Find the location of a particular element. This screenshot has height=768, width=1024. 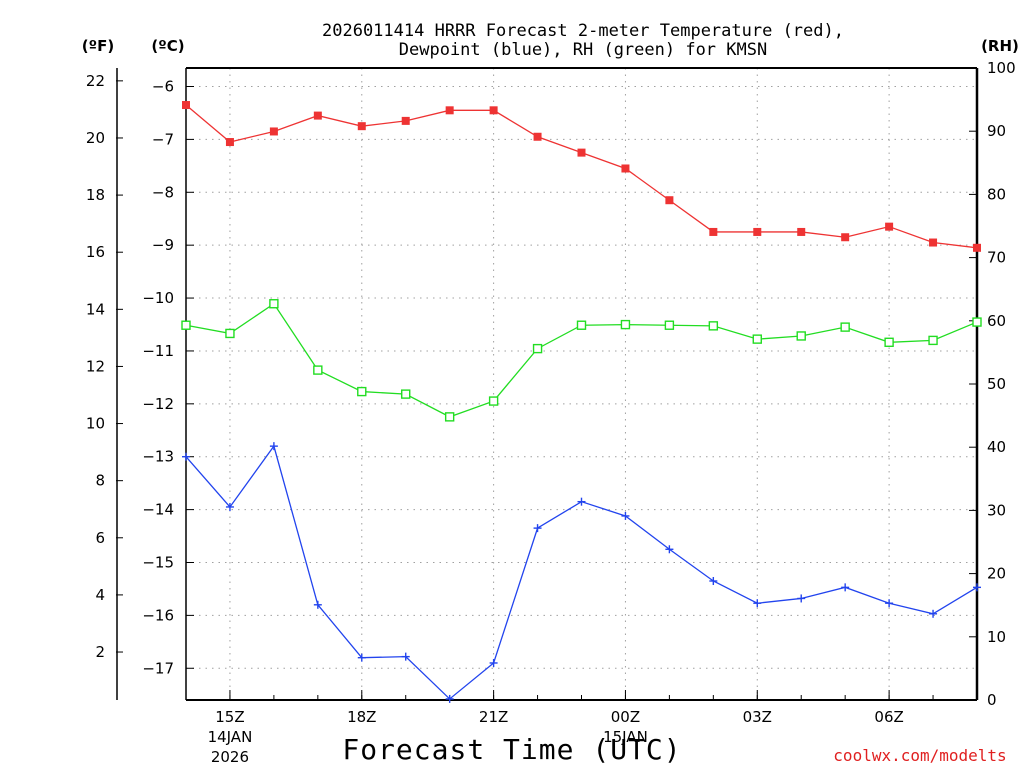

celsius-tick-label: −15 is located at coordinates (158, 562).